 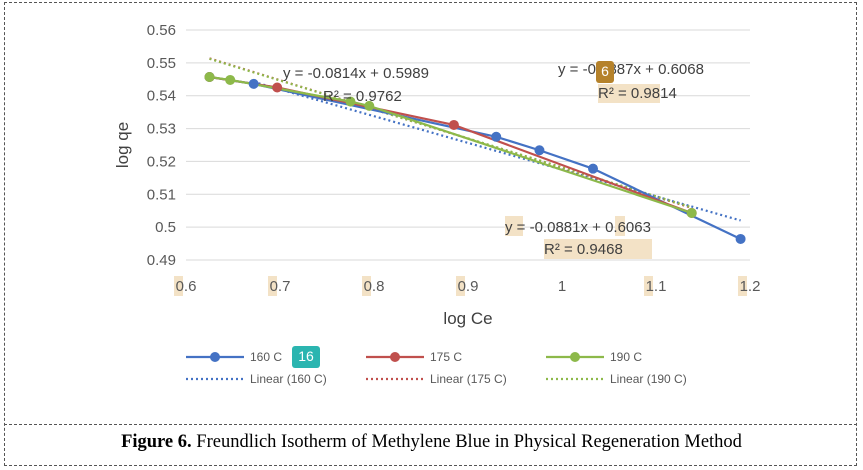 I want to click on x-tick-label: 0.9, so click(x=468, y=286).